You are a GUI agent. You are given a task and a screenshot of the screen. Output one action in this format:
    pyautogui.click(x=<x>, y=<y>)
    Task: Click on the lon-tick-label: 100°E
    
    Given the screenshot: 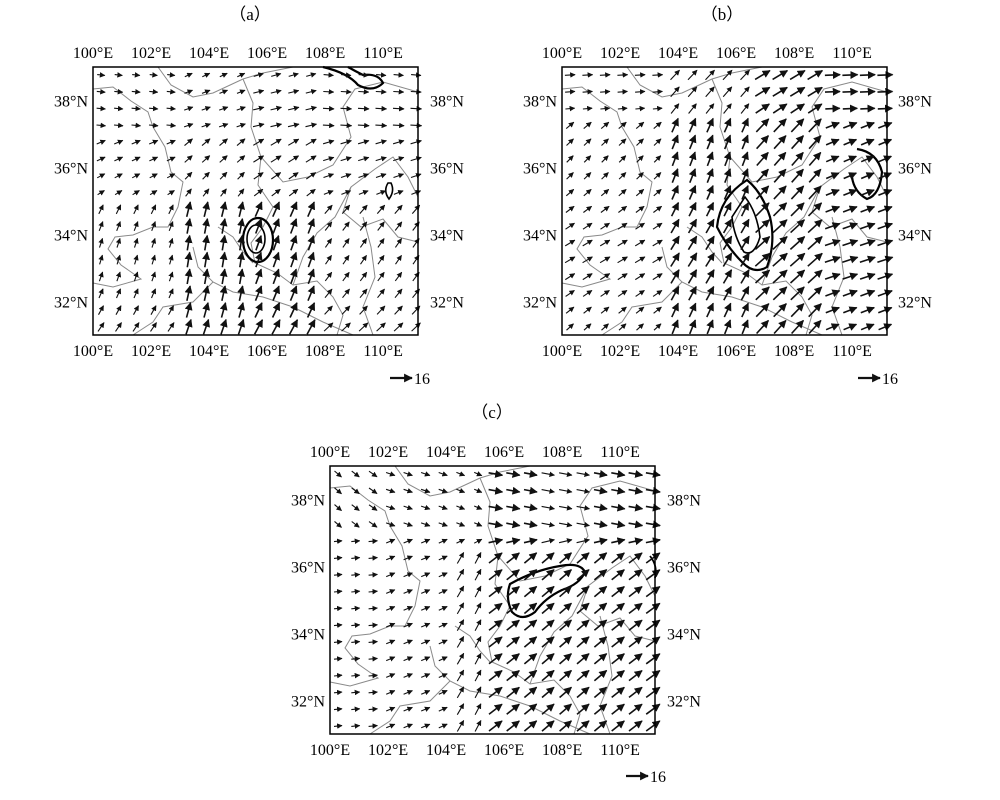 What is the action you would take?
    pyautogui.click(x=93, y=351)
    